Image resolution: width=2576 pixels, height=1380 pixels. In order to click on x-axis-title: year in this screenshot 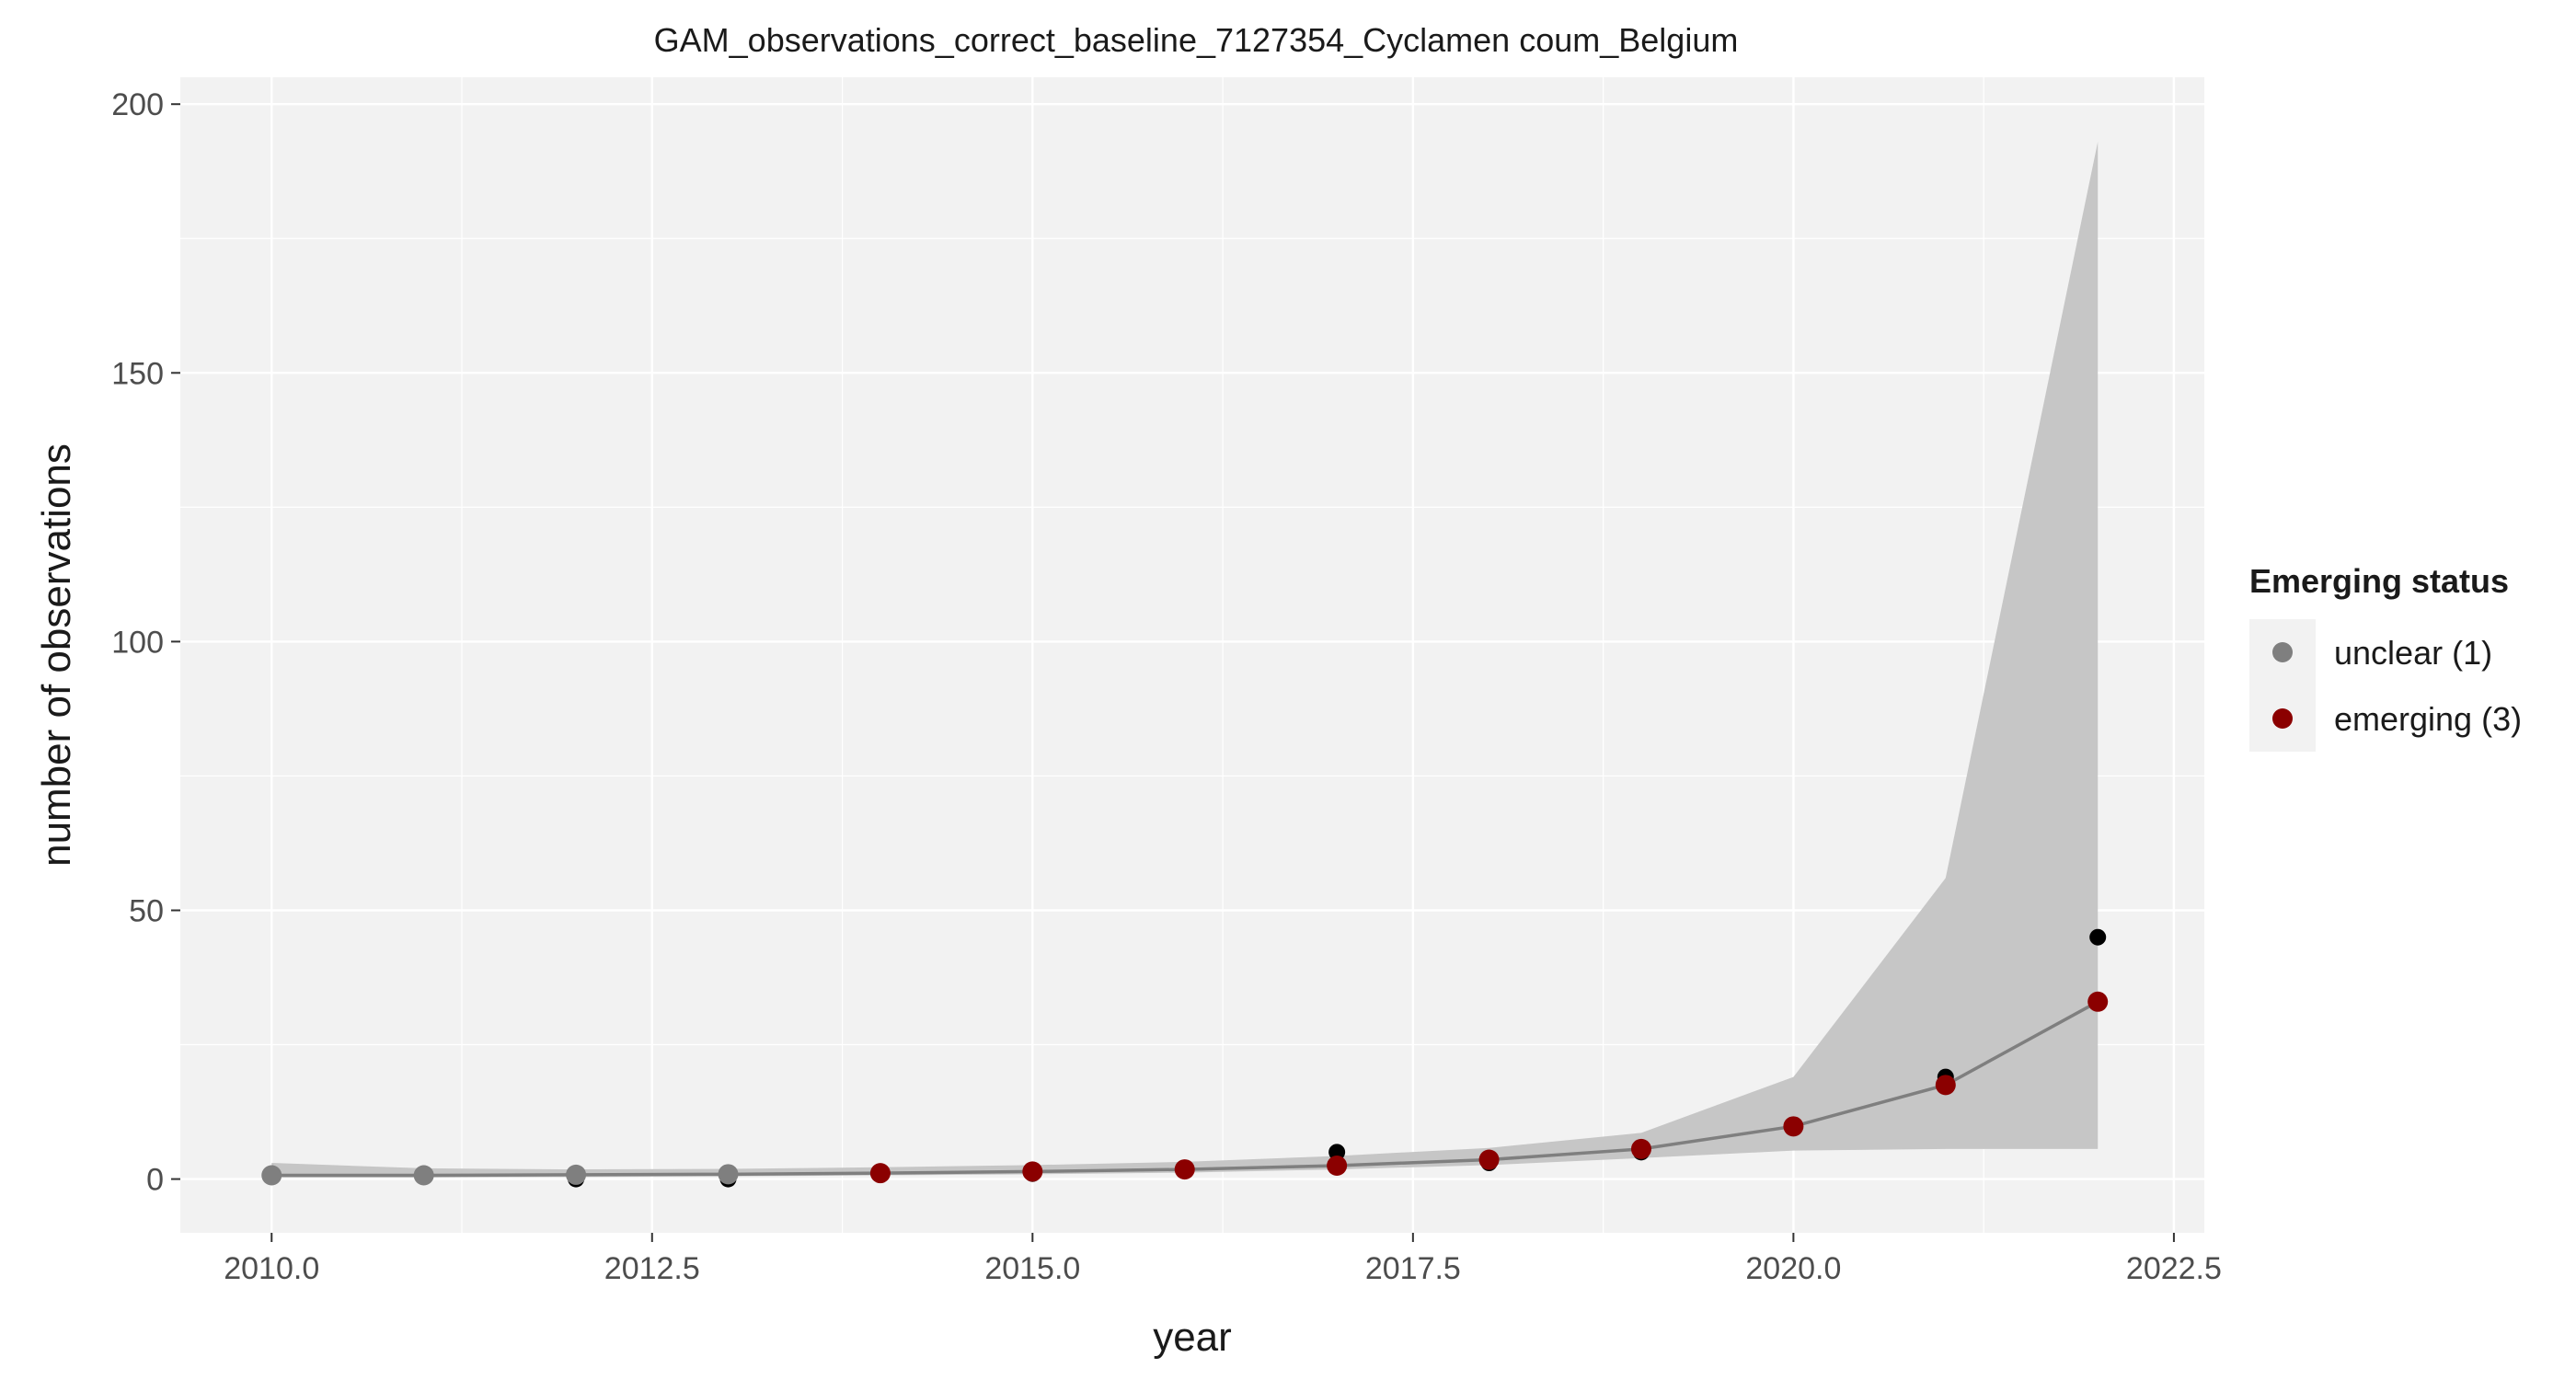, I will do `click(1192, 1337)`.